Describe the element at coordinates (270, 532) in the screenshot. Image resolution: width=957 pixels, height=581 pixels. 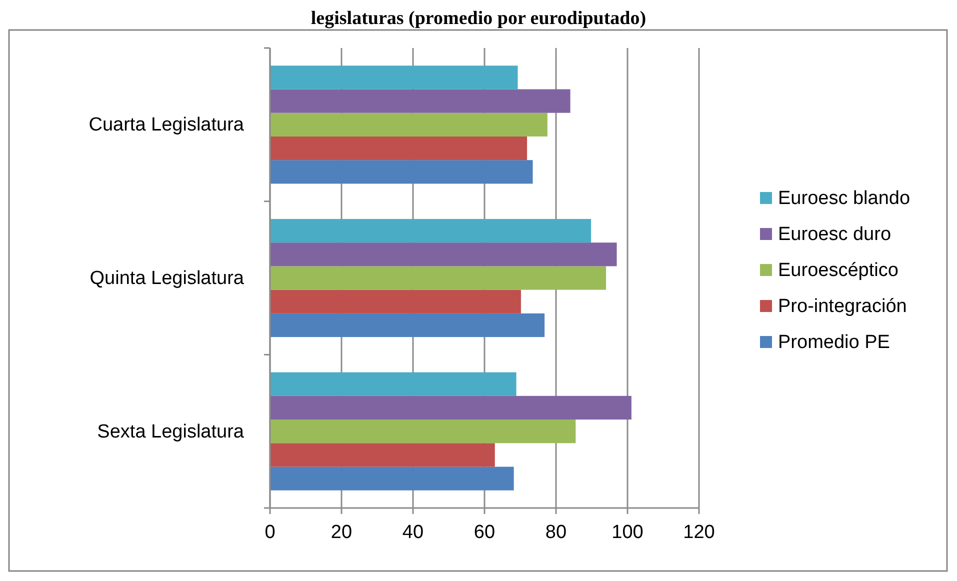
I see `x-tick-label: 0` at that location.